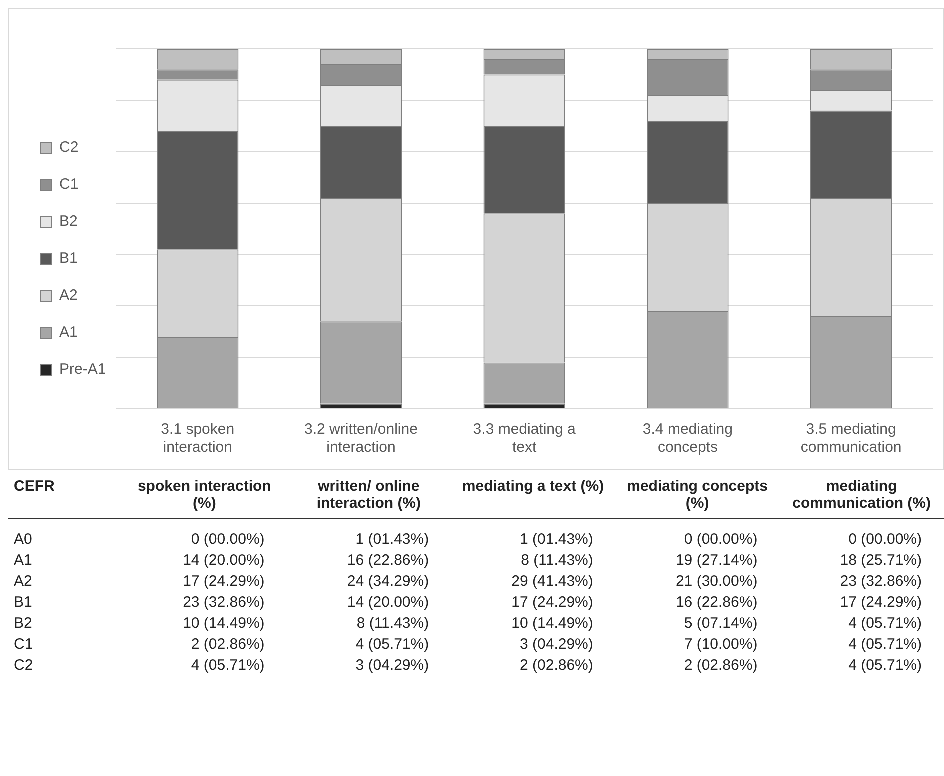 The image size is (944, 776). I want to click on text: C2, so click(23, 666).